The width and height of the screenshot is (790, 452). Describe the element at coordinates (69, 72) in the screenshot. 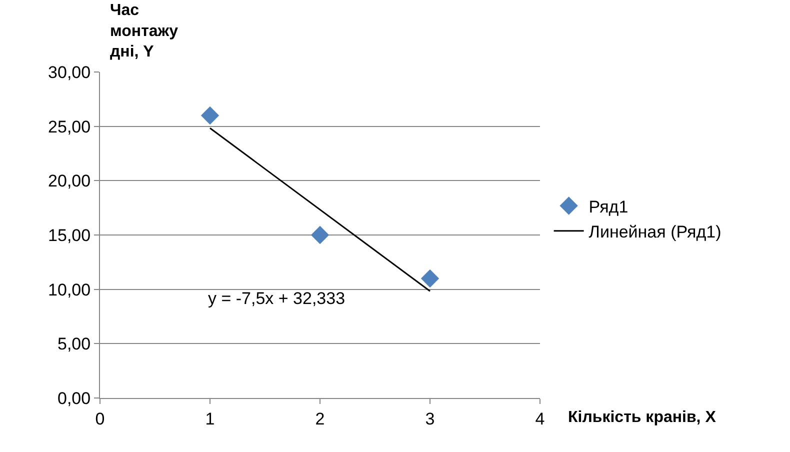

I see `y-tick-label: 30,00` at that location.